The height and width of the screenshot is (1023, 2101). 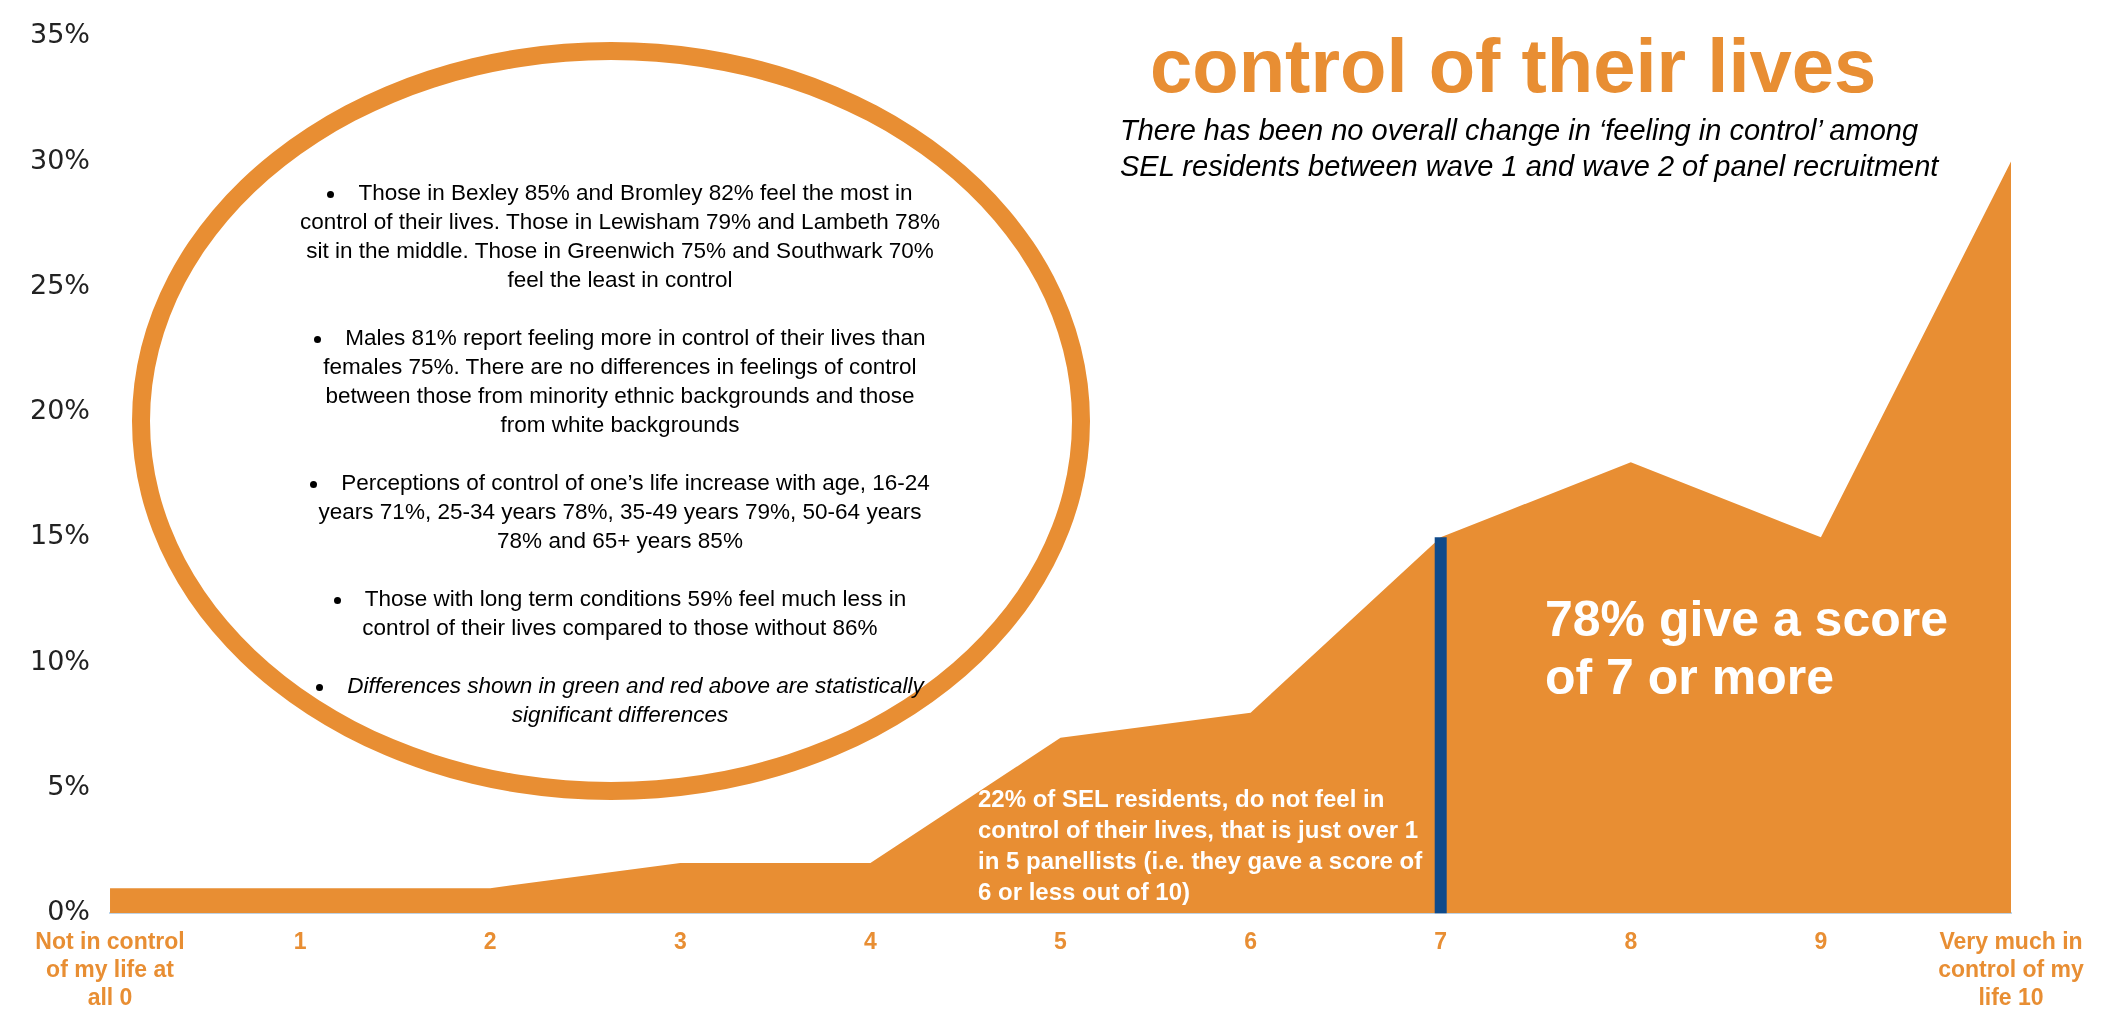 What do you see at coordinates (1821, 941) in the screenshot?
I see `x-tick-label: 9` at bounding box center [1821, 941].